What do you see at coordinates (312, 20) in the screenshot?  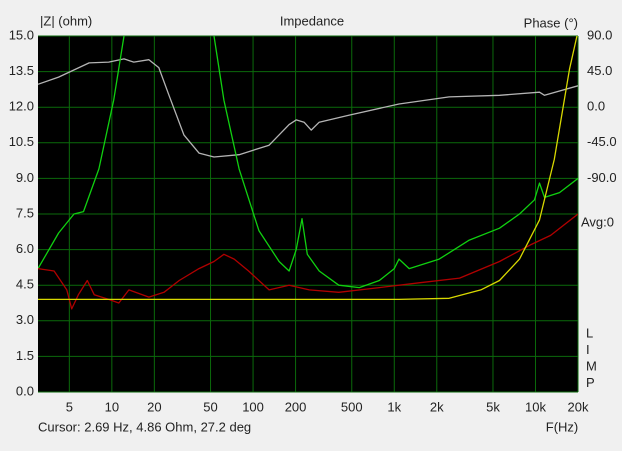 I see `chart-title: Impedance` at bounding box center [312, 20].